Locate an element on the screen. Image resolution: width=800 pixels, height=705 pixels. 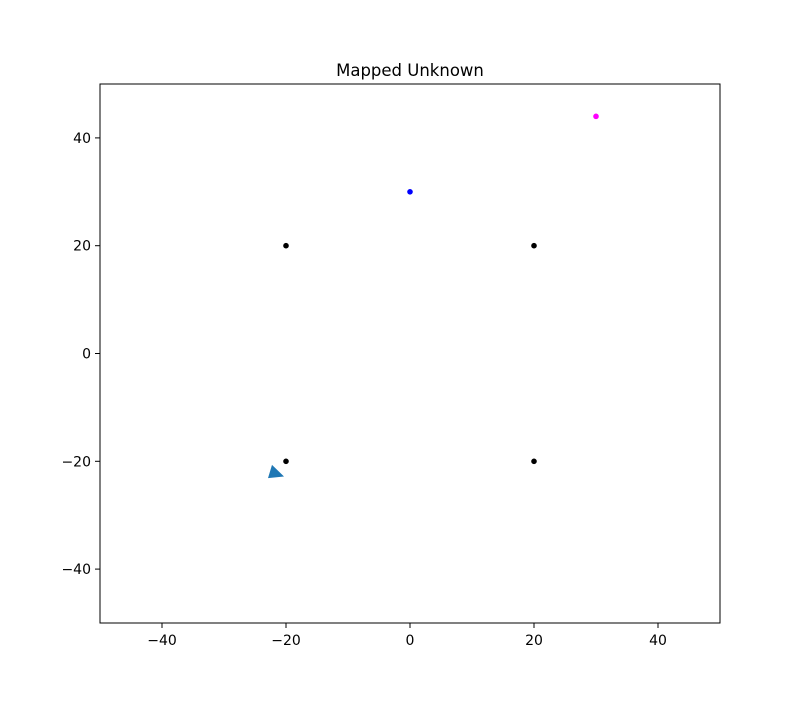
y-tick-label: 20 is located at coordinates (82, 247).